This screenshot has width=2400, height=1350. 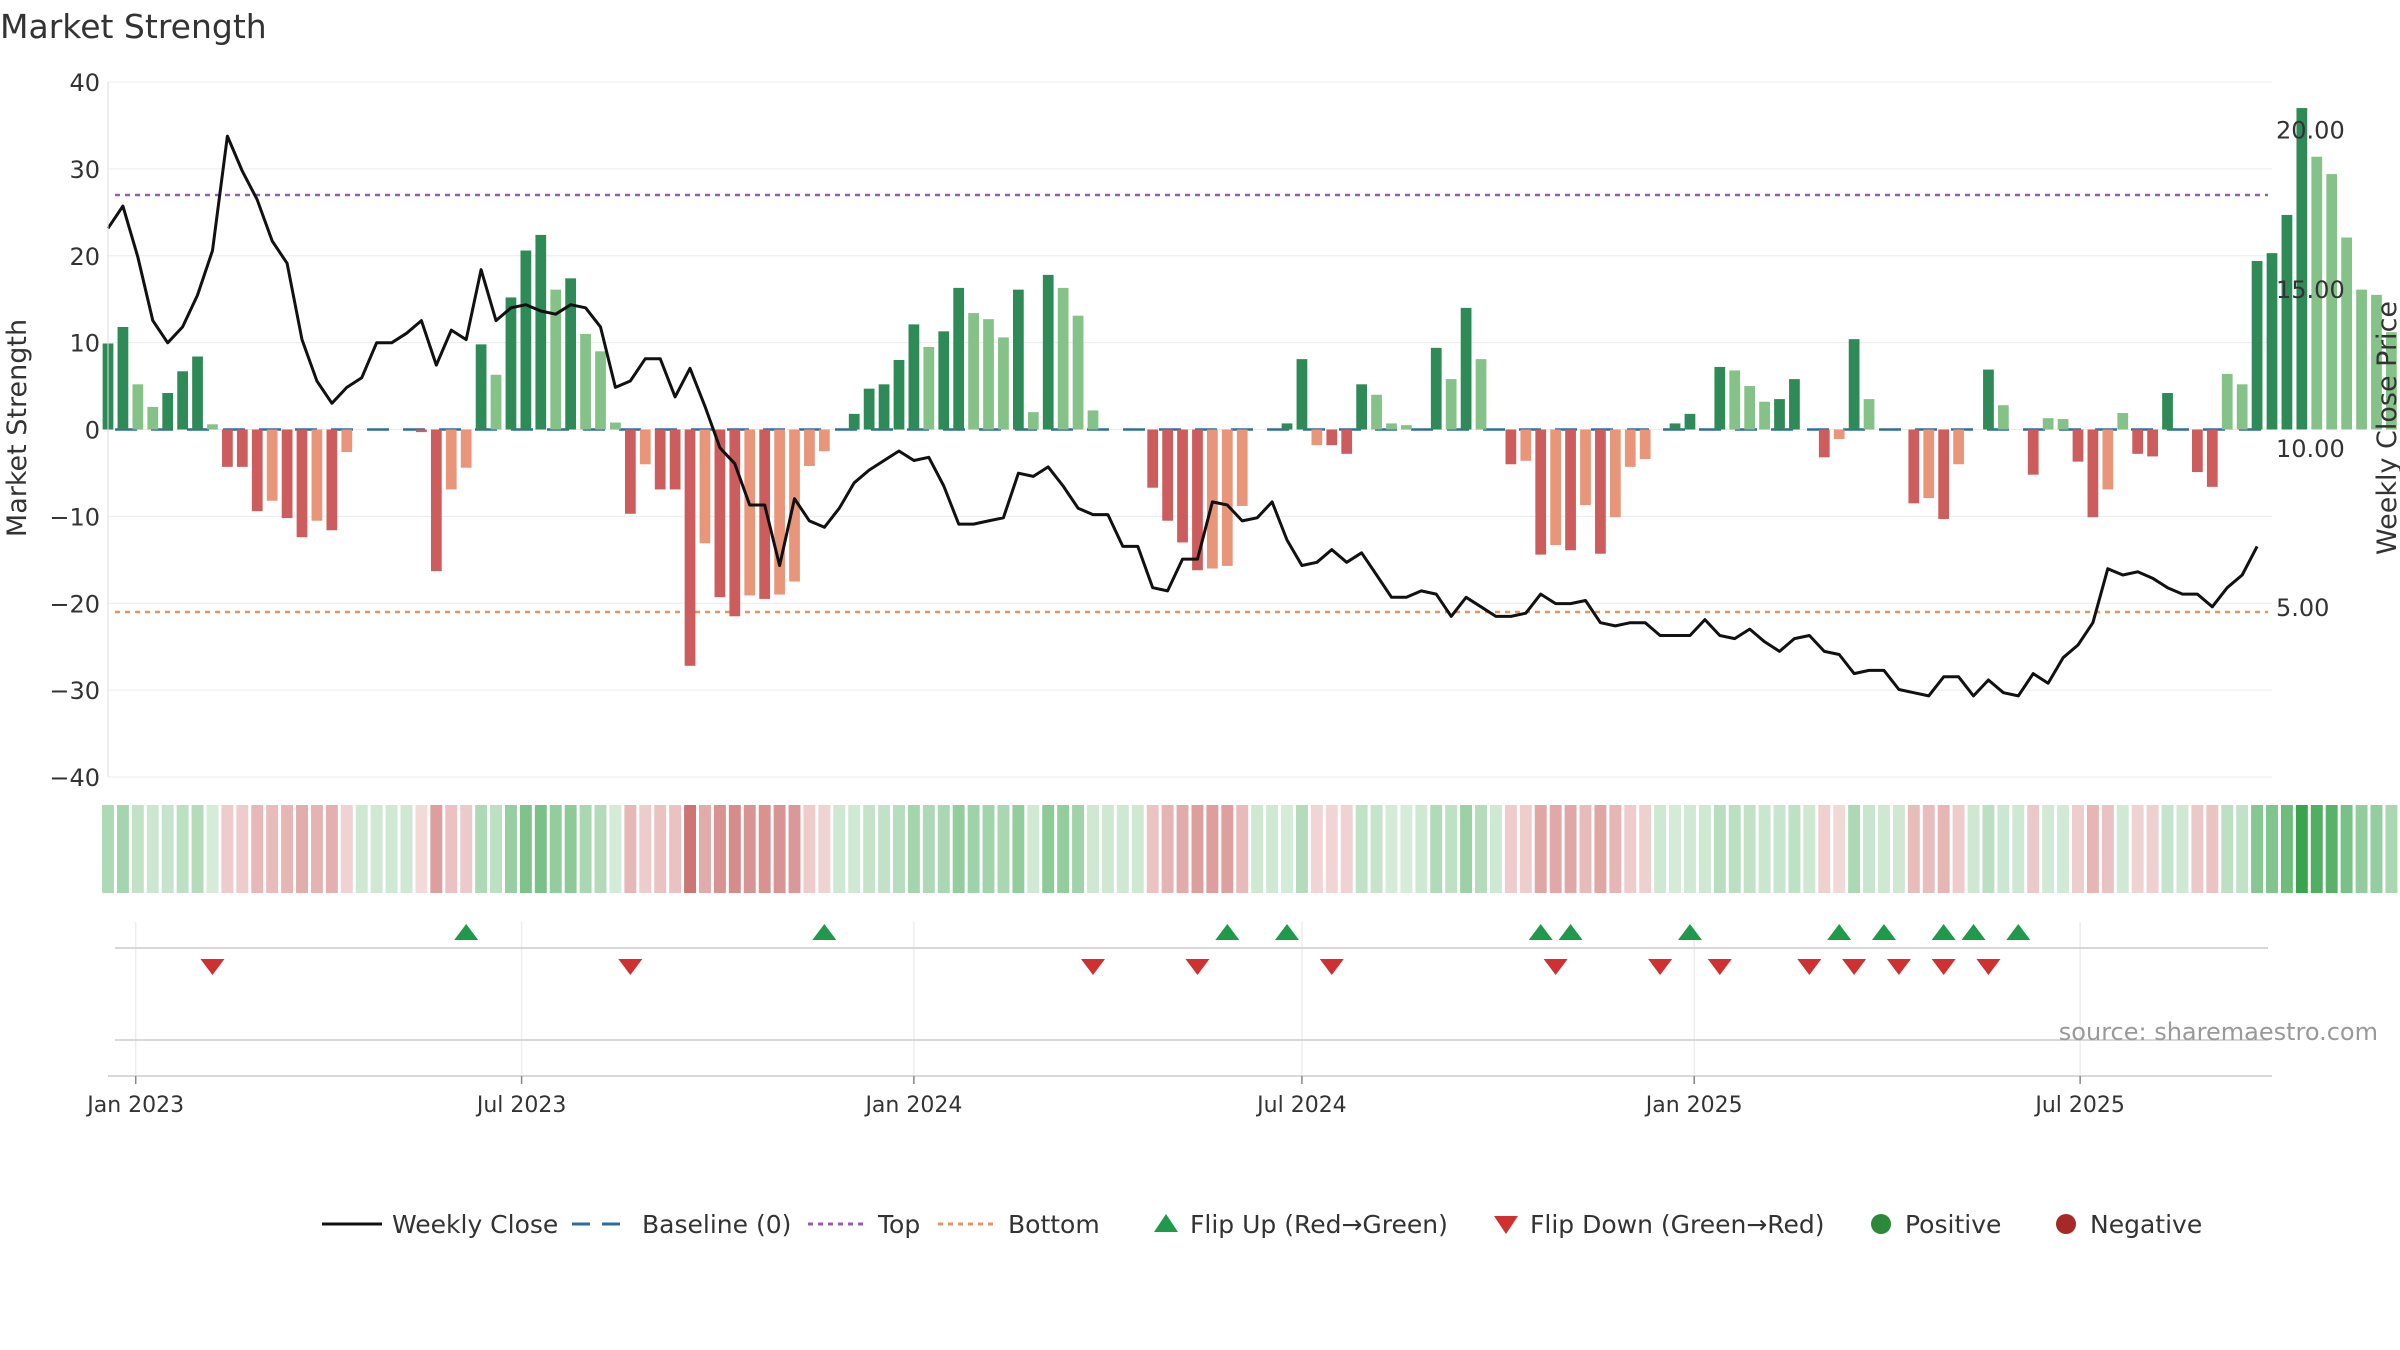 I want to click on flip-down-marker, so click(x=1197, y=967).